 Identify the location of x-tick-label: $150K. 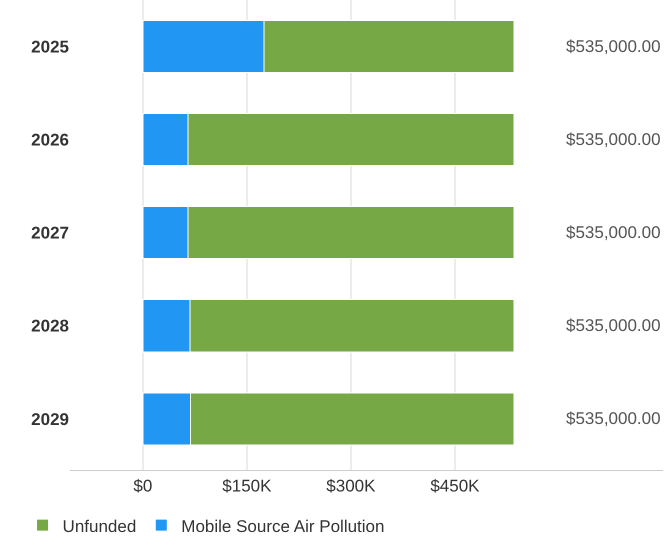
(247, 486).